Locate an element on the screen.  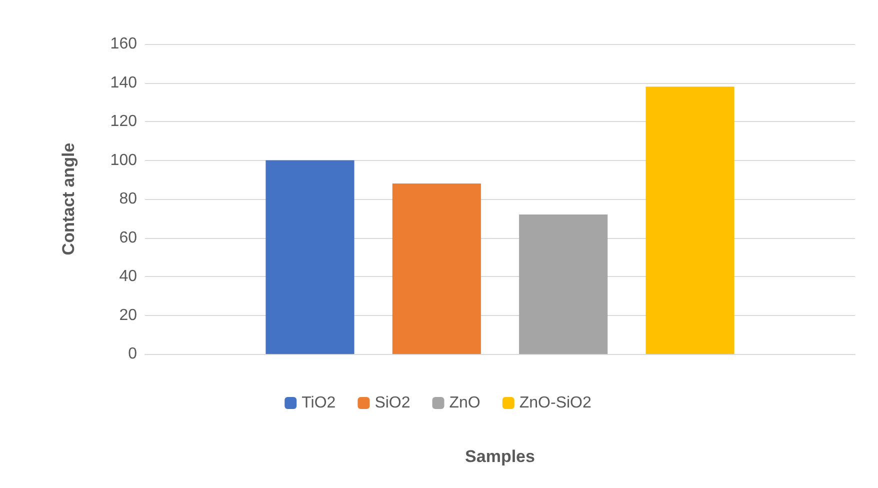
legend-label: SiO2 is located at coordinates (392, 403).